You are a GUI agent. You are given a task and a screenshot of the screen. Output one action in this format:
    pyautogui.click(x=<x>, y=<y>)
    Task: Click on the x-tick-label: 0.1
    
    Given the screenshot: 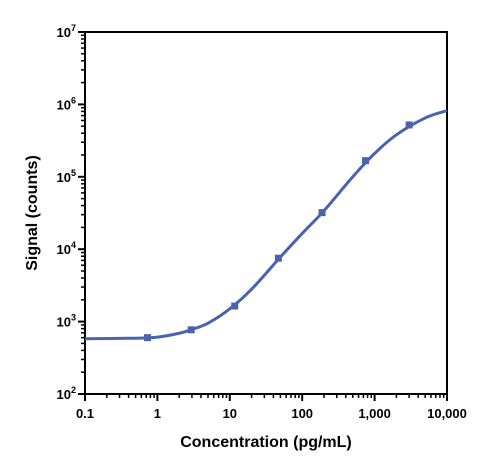 What is the action you would take?
    pyautogui.click(x=85, y=413)
    